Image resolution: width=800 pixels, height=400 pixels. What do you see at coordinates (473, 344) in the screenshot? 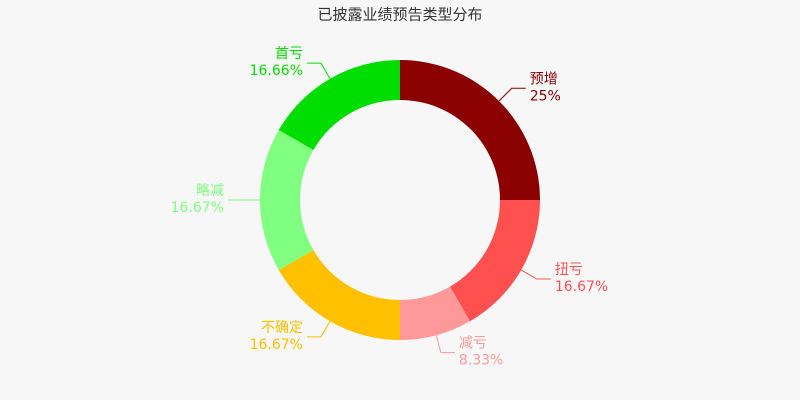
I see `slice-label: 减亏` at bounding box center [473, 344].